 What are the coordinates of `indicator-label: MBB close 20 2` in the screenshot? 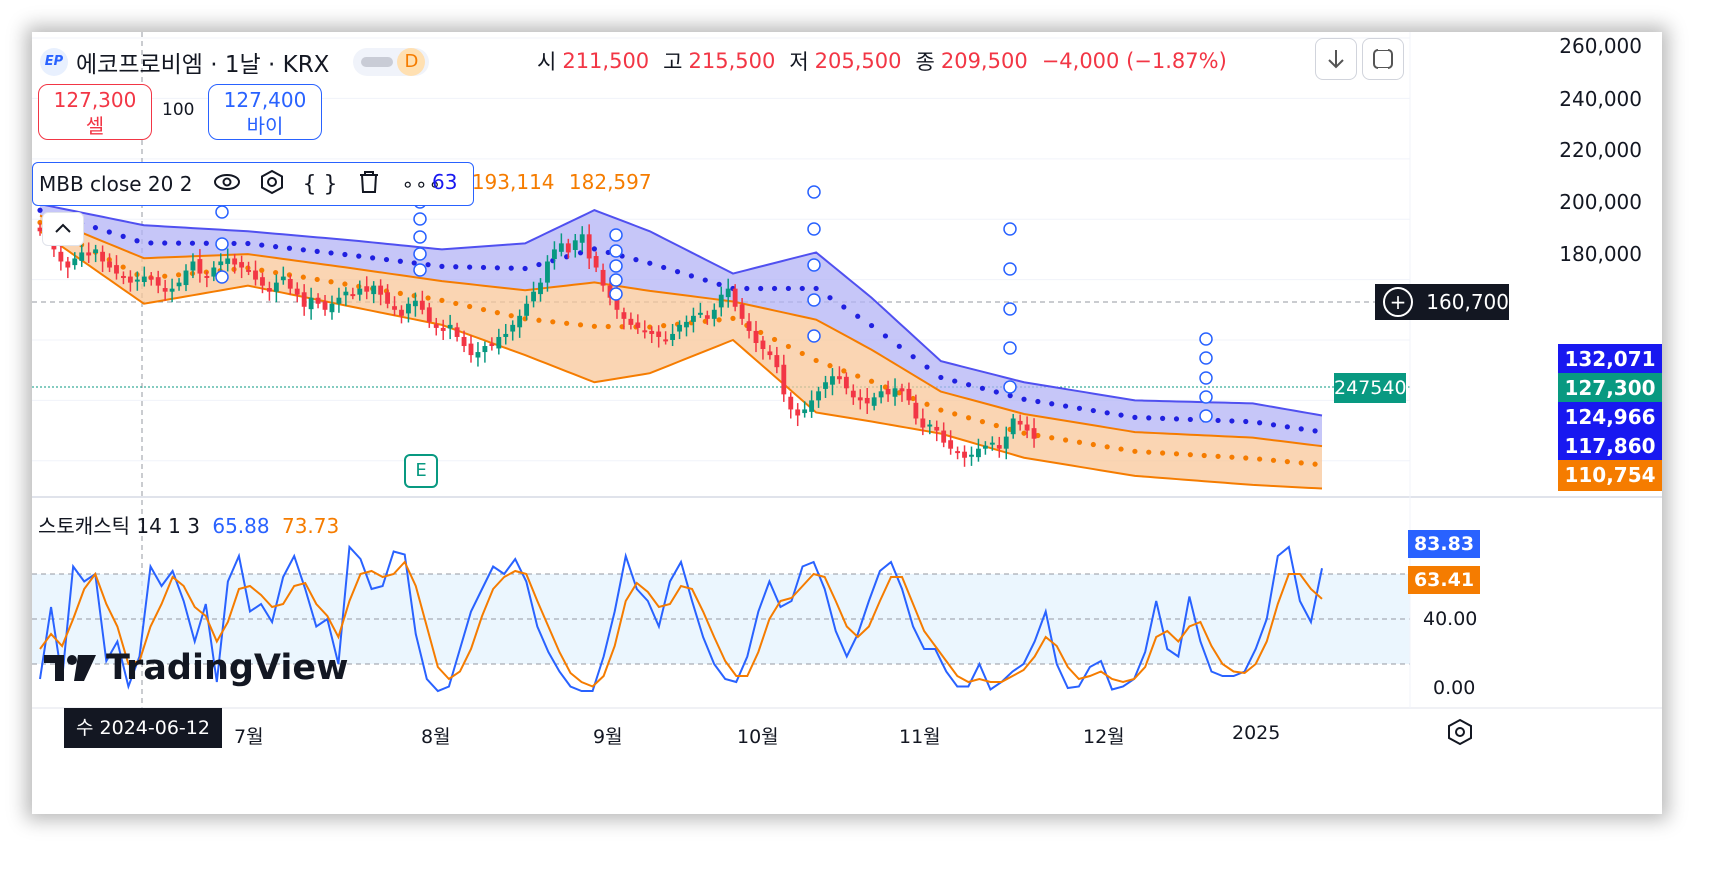 It's located at (116, 184).